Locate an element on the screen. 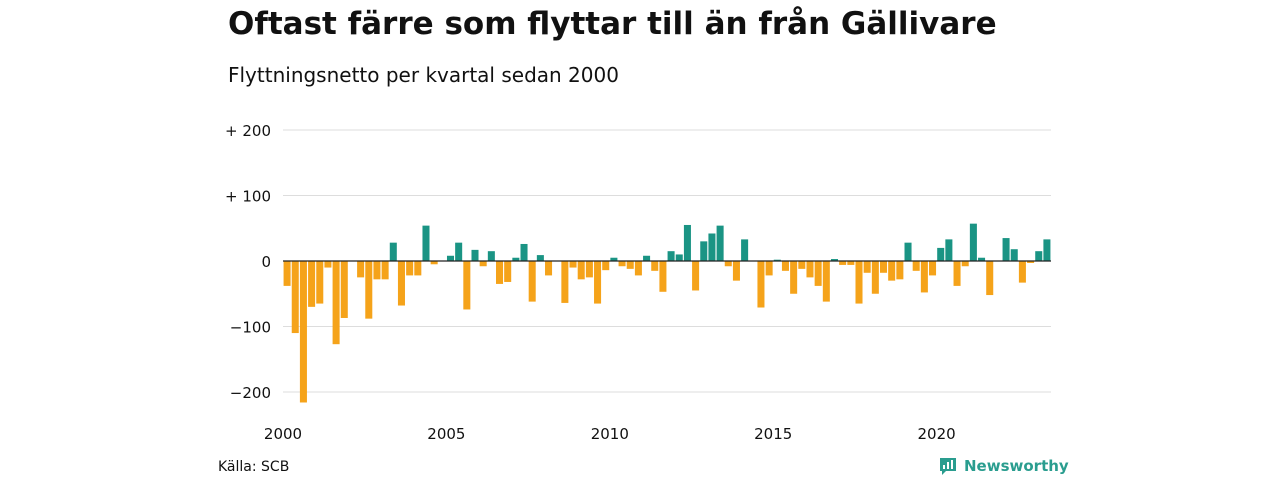 This screenshot has height=480, width=1280. x-tick-label: 2005 is located at coordinates (446, 434).